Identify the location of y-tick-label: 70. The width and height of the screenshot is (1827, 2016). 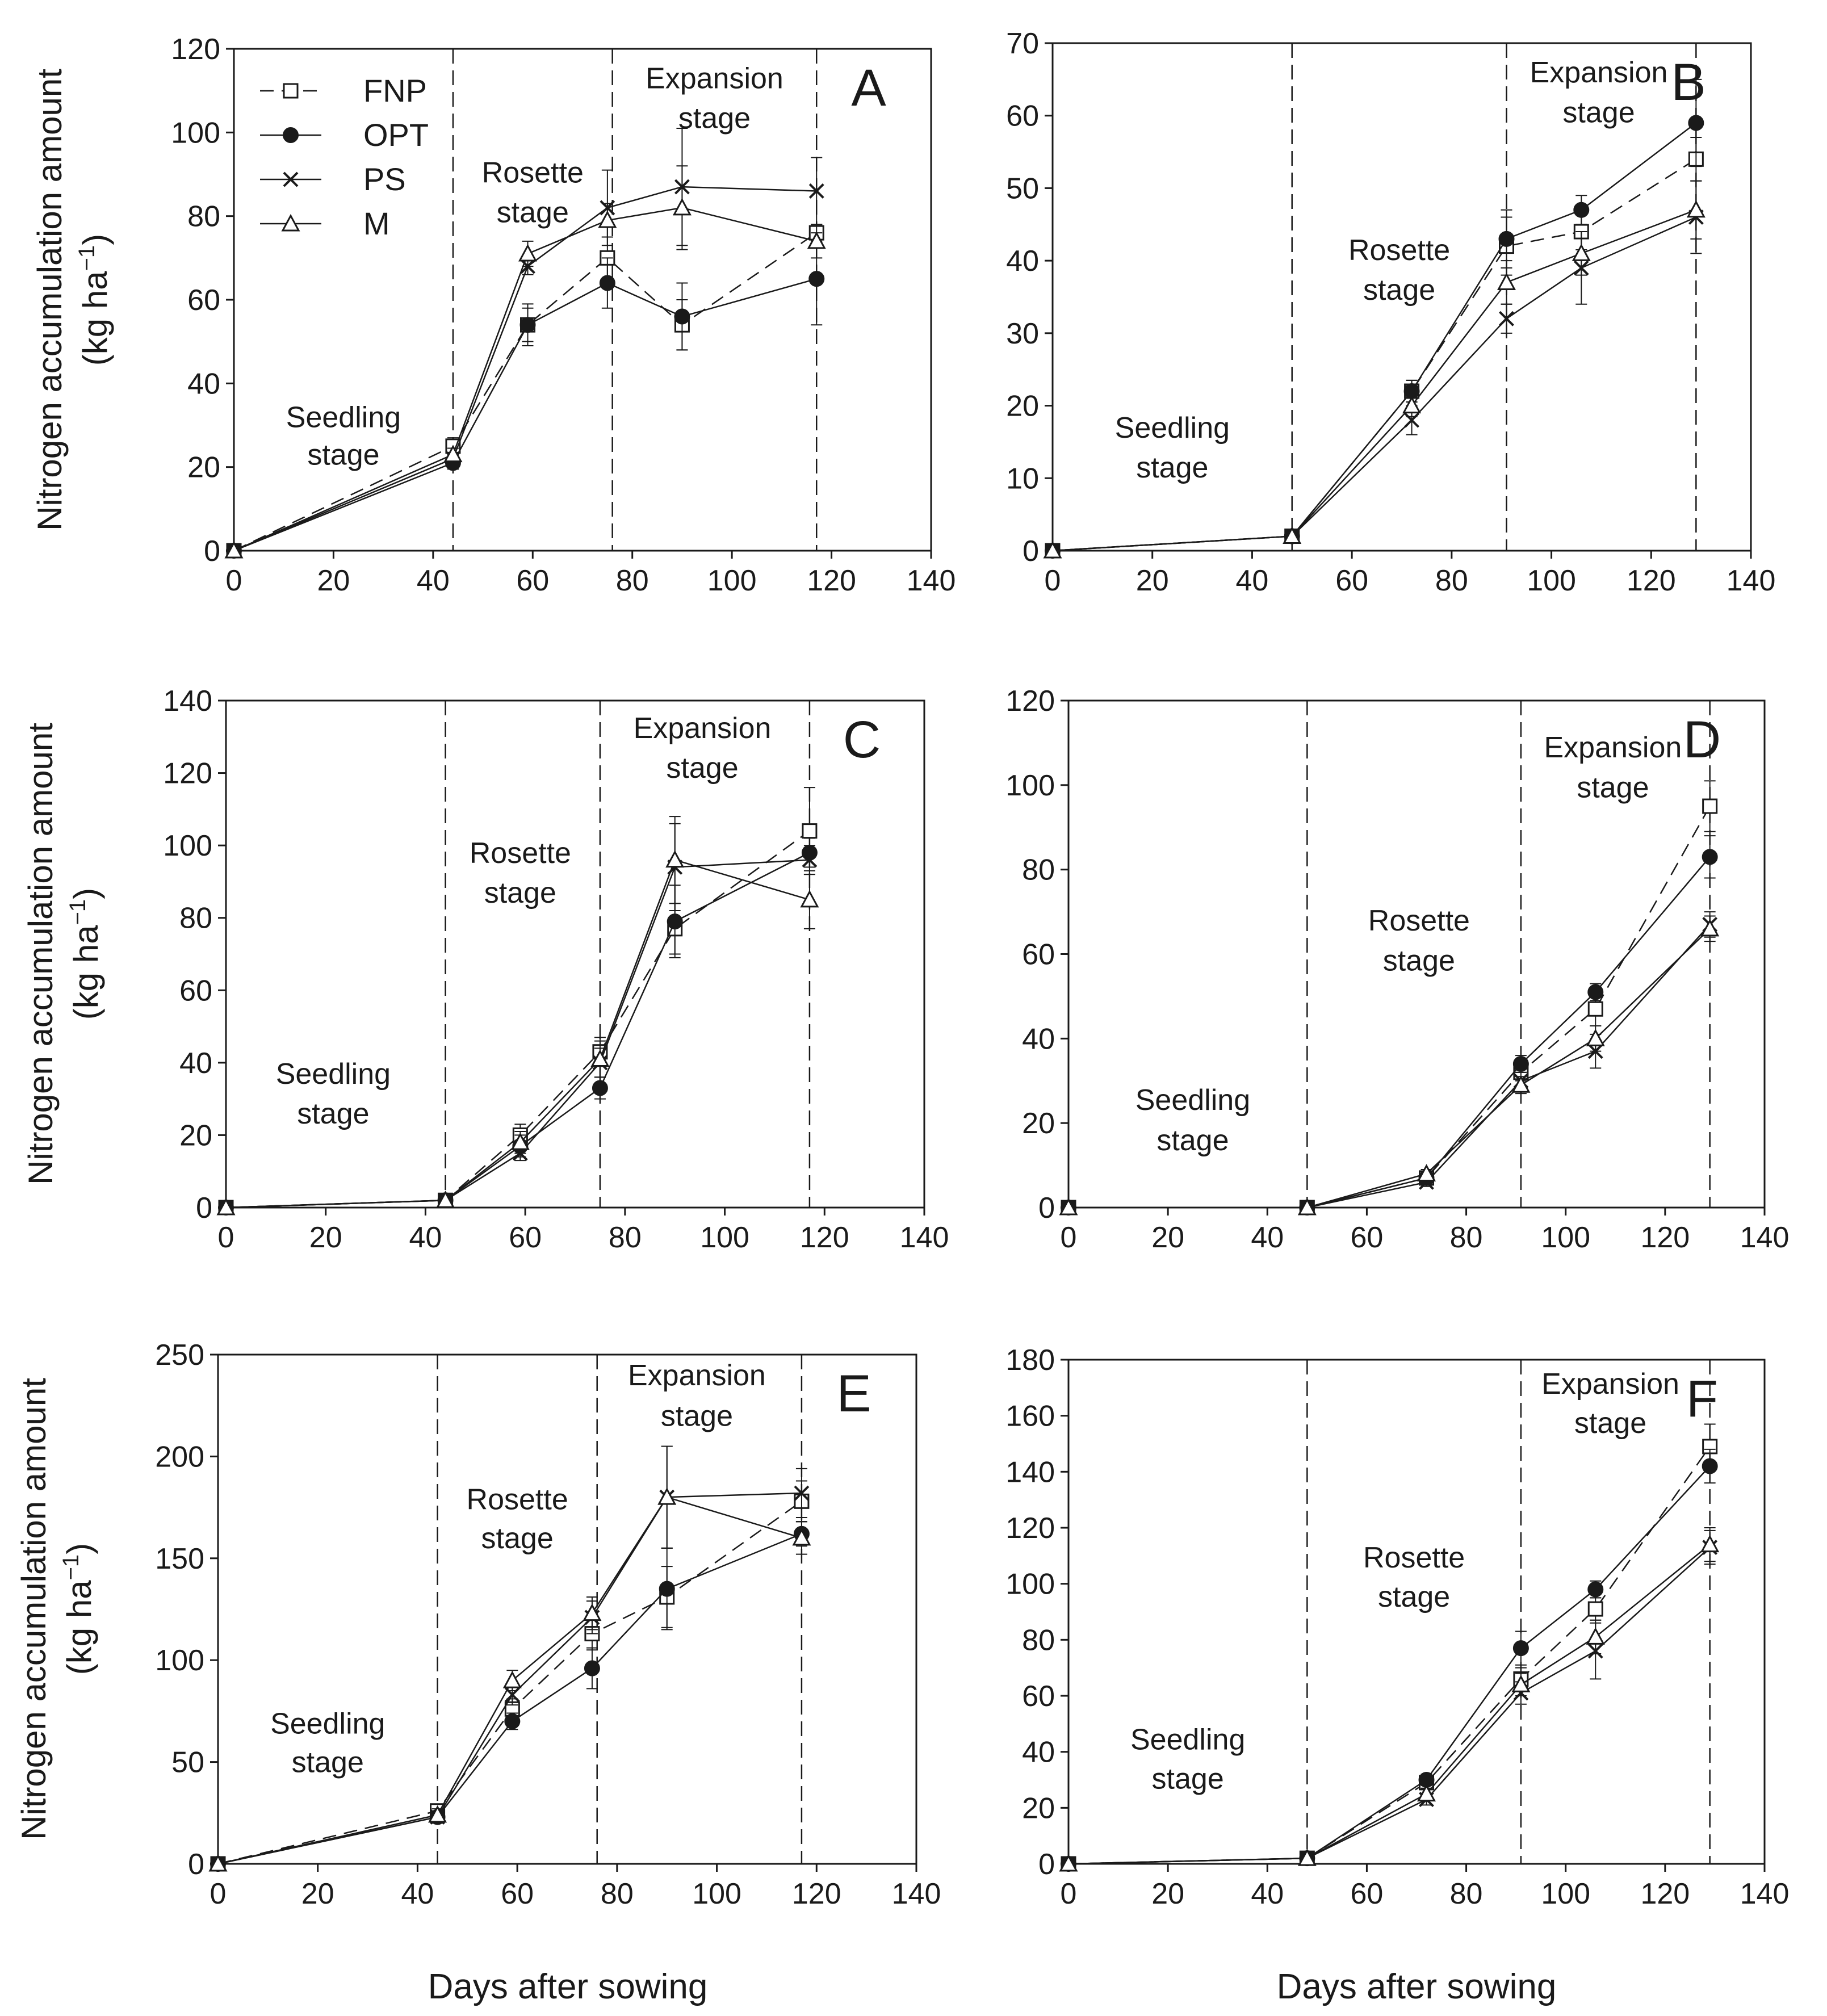
(1022, 43).